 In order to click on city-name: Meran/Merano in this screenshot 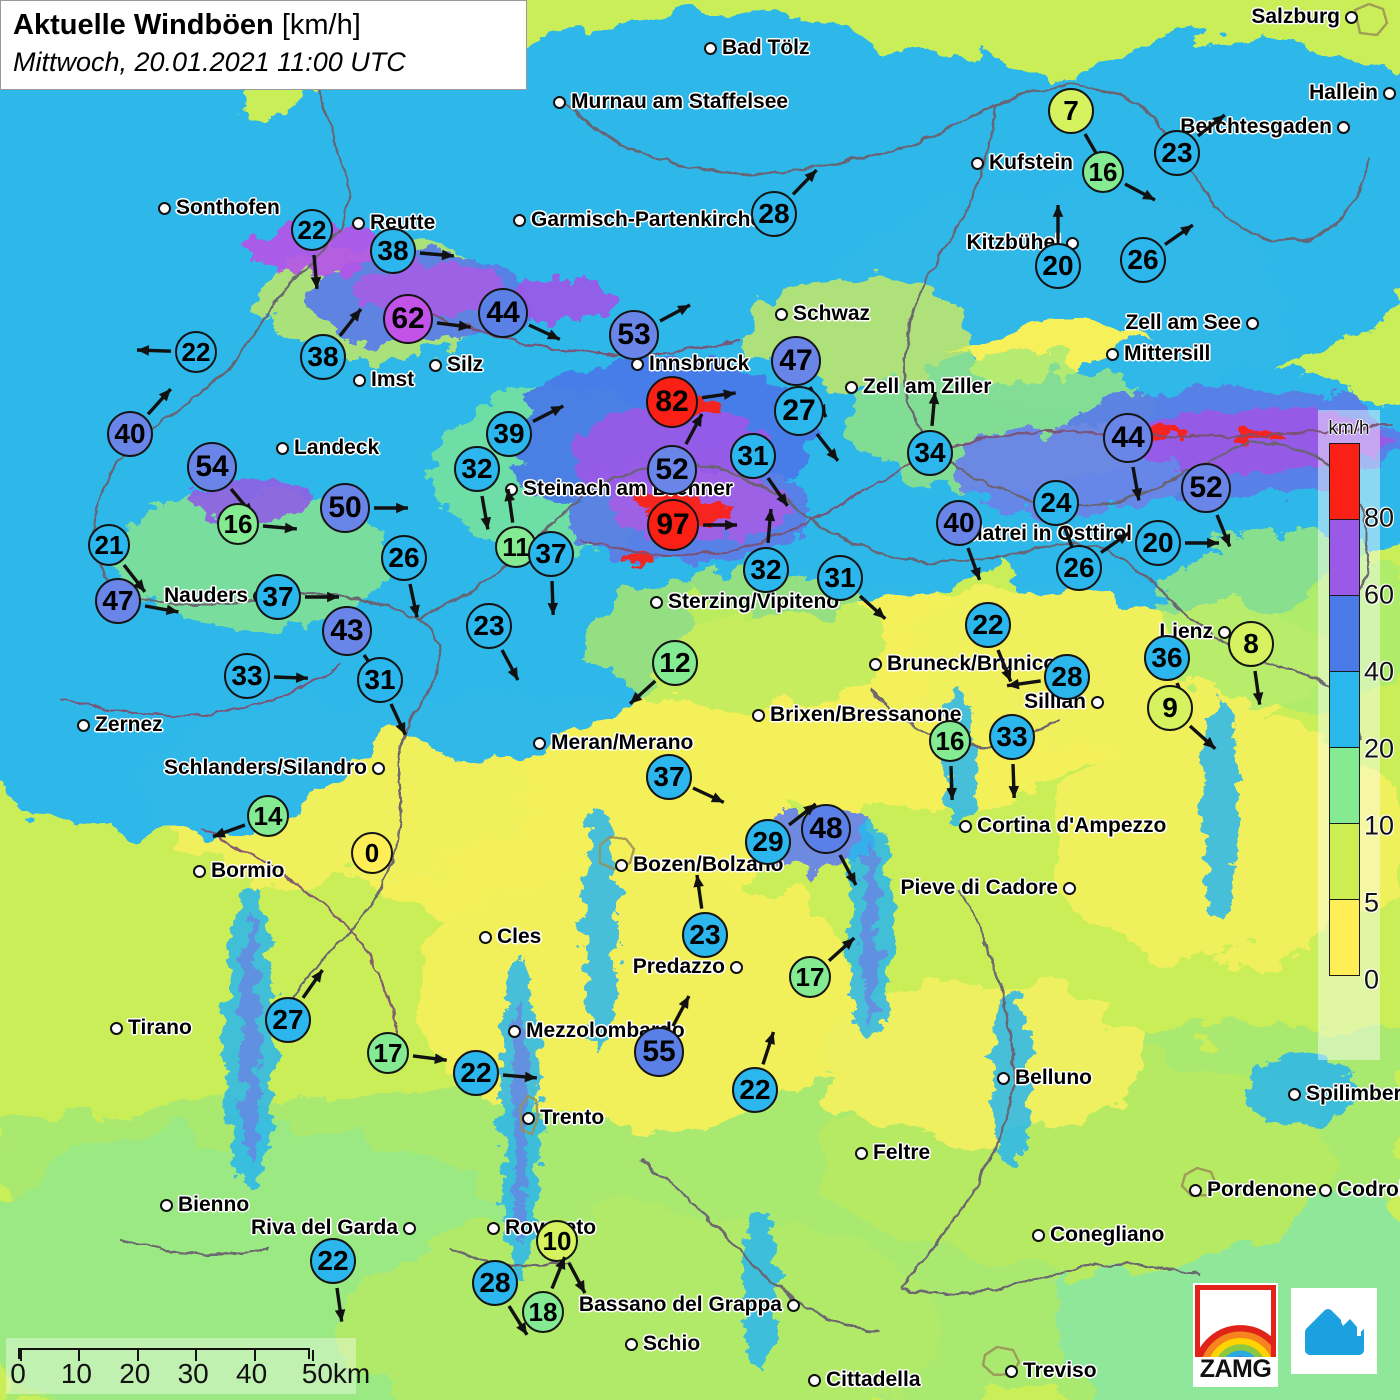, I will do `click(622, 742)`.